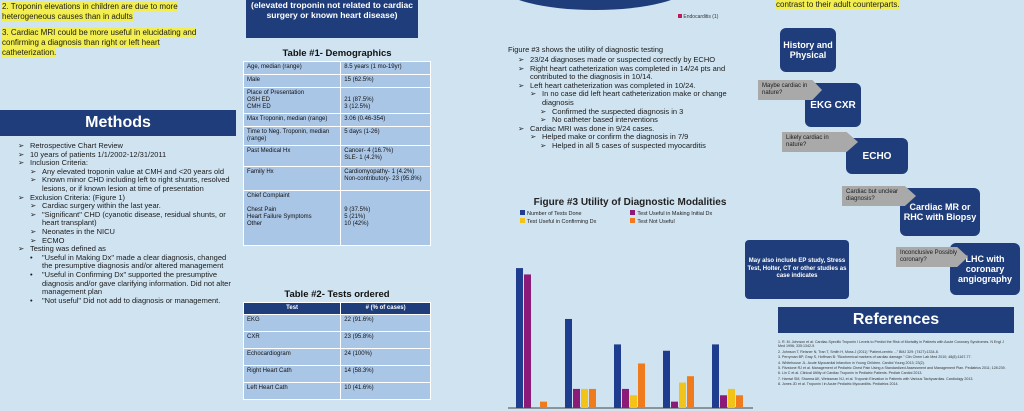 The image size is (1024, 411). What do you see at coordinates (385, 323) in the screenshot?
I see `table-cell-count: 22 (91.6%)` at bounding box center [385, 323].